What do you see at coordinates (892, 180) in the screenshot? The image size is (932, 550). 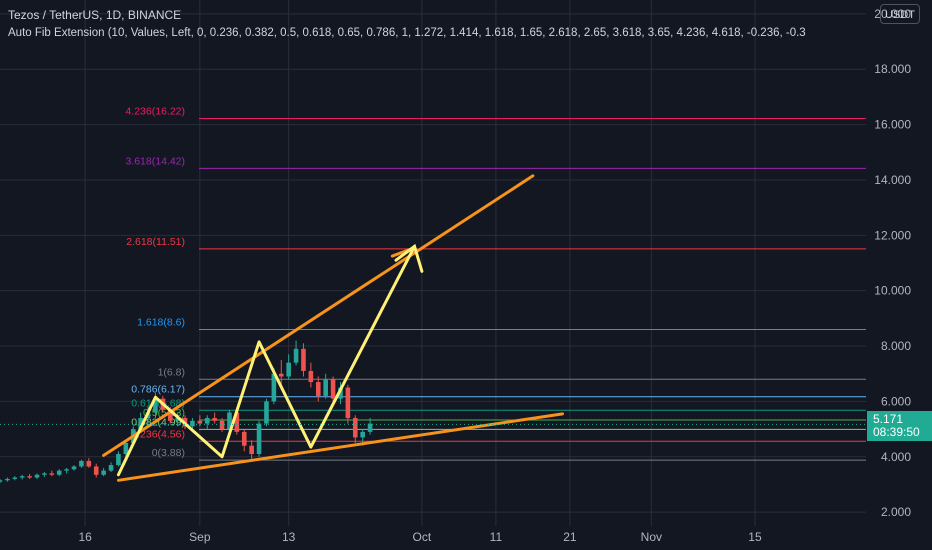 I see `y-tick-label: 14.000` at bounding box center [892, 180].